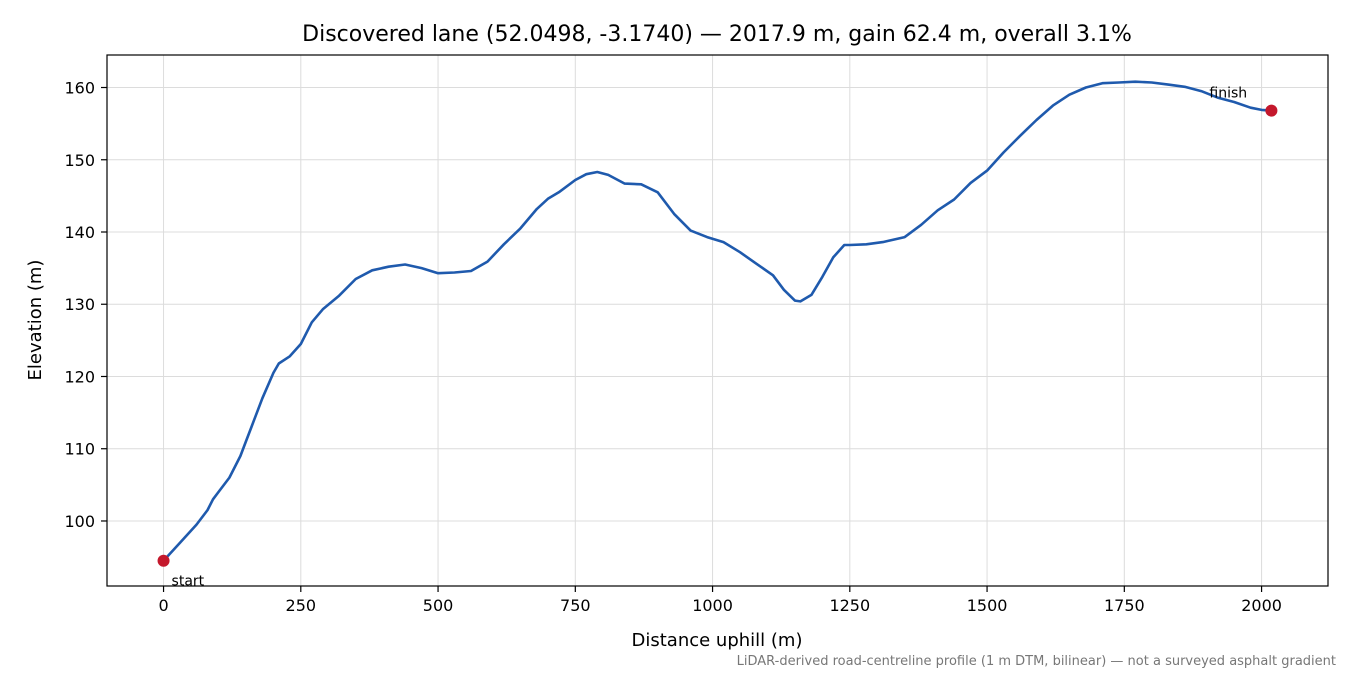 This screenshot has width=1350, height=675. What do you see at coordinates (1271, 110) in the screenshot?
I see `finish-marker` at bounding box center [1271, 110].